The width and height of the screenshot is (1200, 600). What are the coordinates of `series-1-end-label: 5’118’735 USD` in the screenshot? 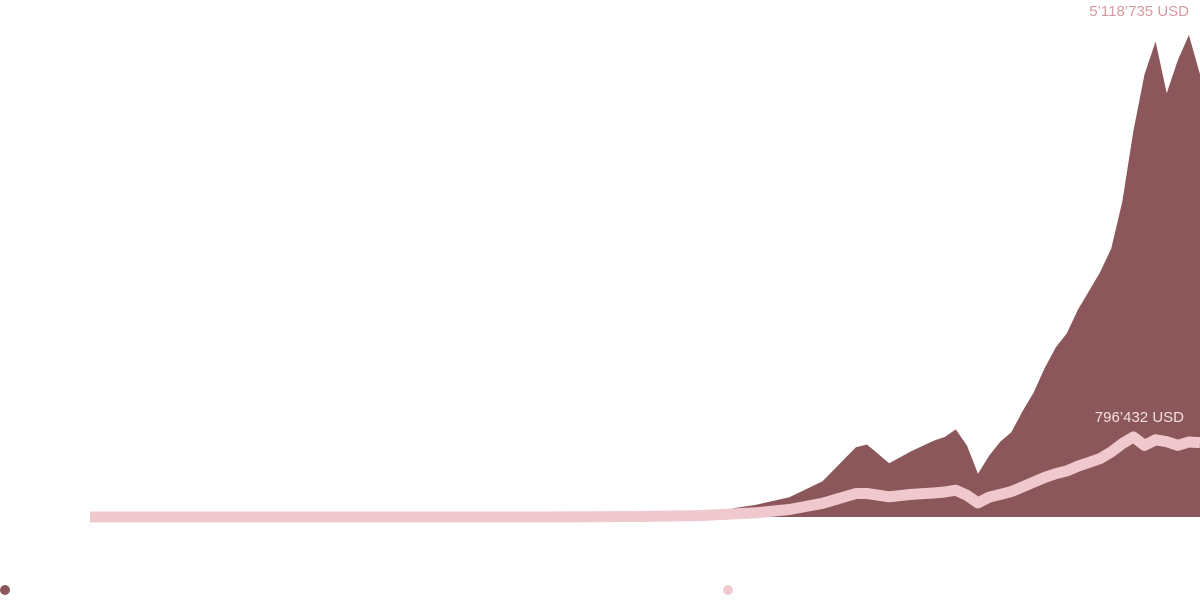 It's located at (1139, 11).